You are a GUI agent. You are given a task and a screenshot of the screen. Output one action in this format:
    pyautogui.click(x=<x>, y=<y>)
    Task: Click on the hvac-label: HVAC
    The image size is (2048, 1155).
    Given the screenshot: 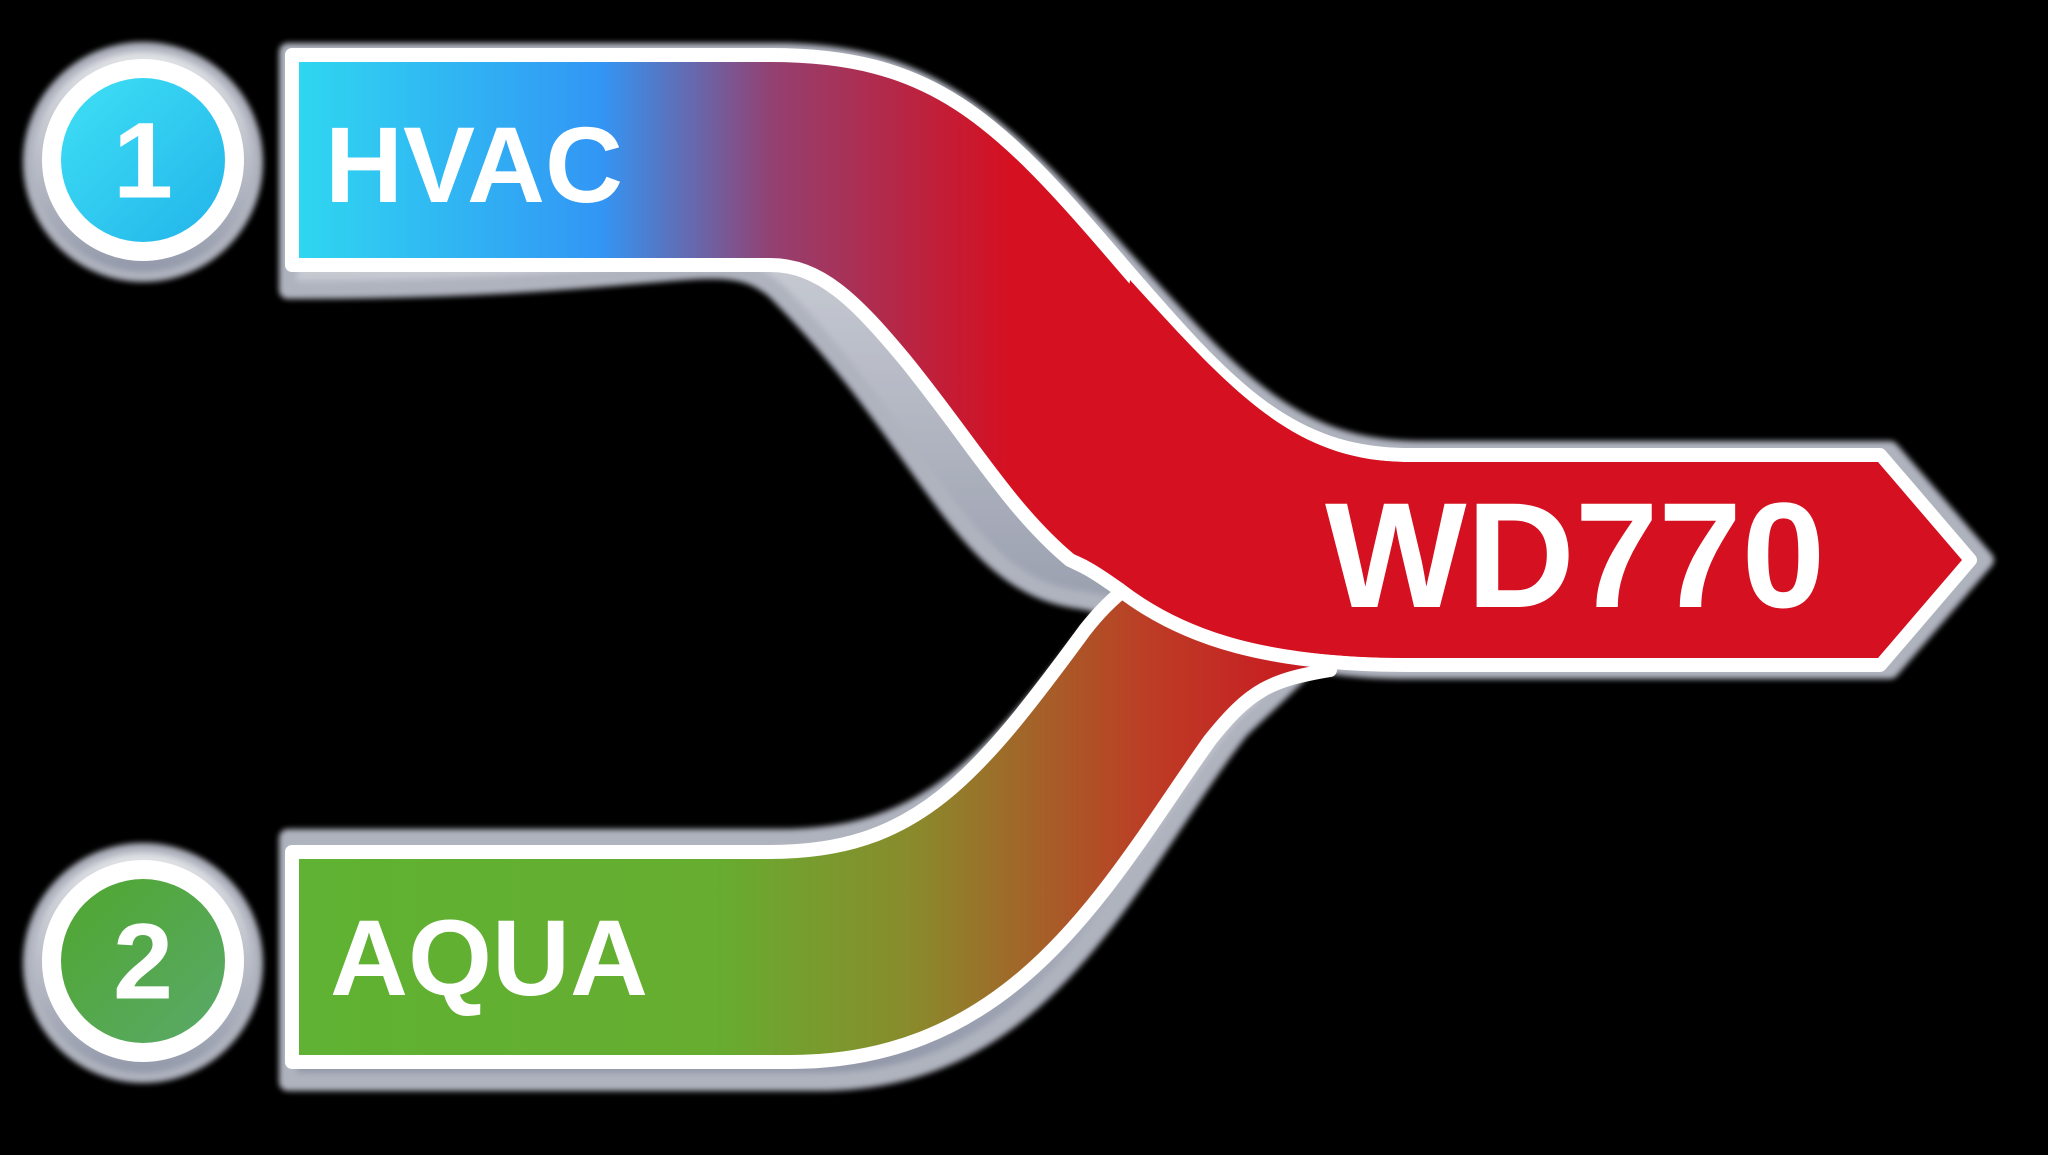 What is the action you would take?
    pyautogui.click(x=474, y=164)
    